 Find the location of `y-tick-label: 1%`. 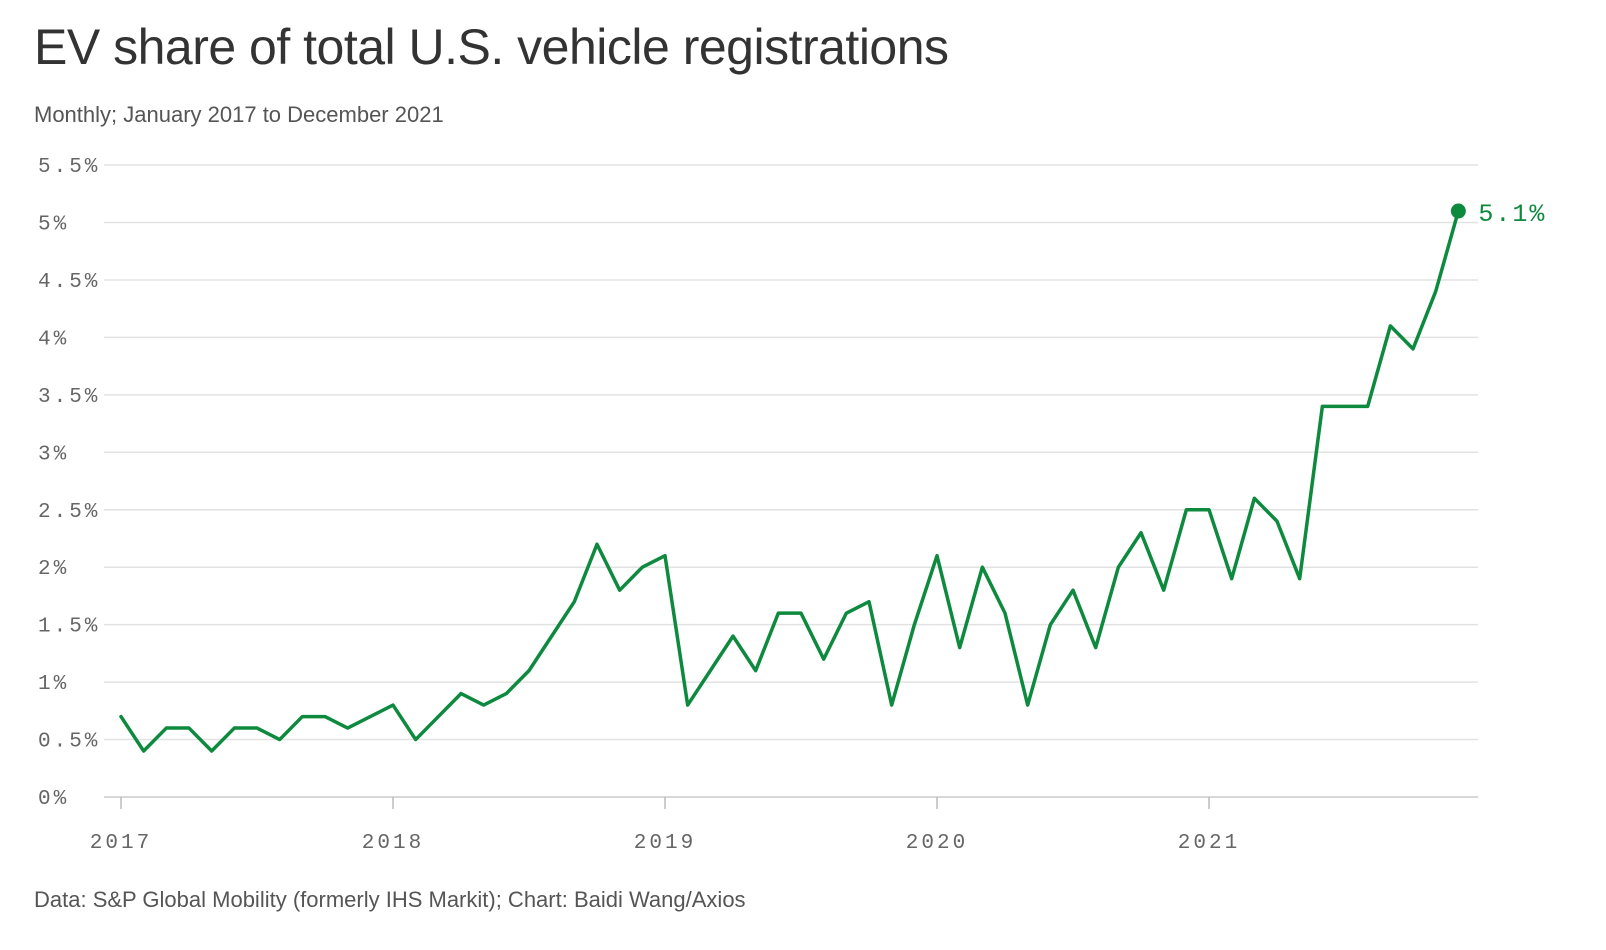

y-tick-label: 1% is located at coordinates (53, 684).